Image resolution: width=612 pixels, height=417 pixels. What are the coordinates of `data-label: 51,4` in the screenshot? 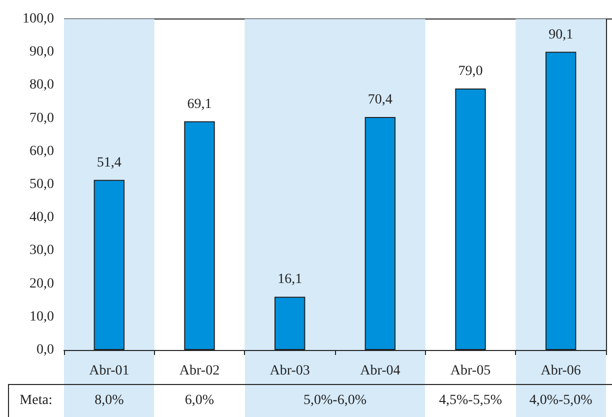 It's located at (109, 162).